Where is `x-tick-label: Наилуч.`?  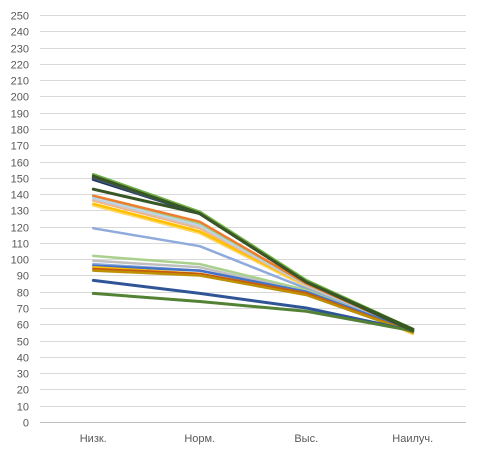 x-tick-label: Наилуч. is located at coordinates (412, 439).